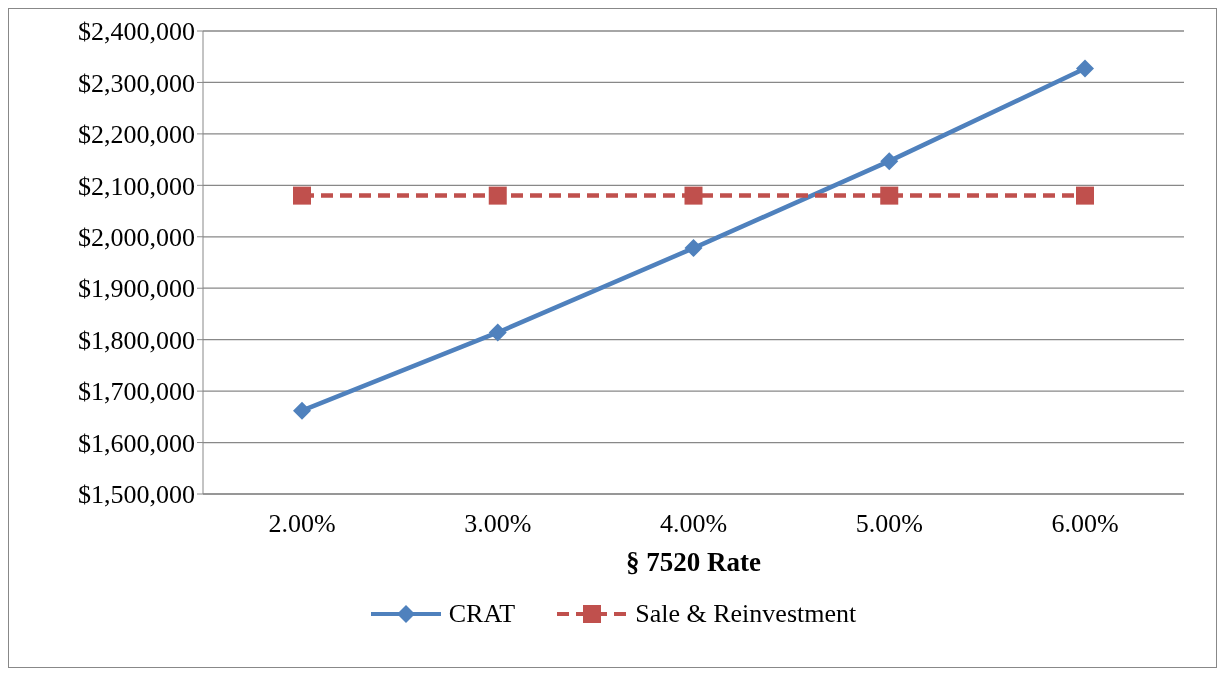 The height and width of the screenshot is (676, 1225). I want to click on y-tick-label: $1,800,000, so click(136, 340).